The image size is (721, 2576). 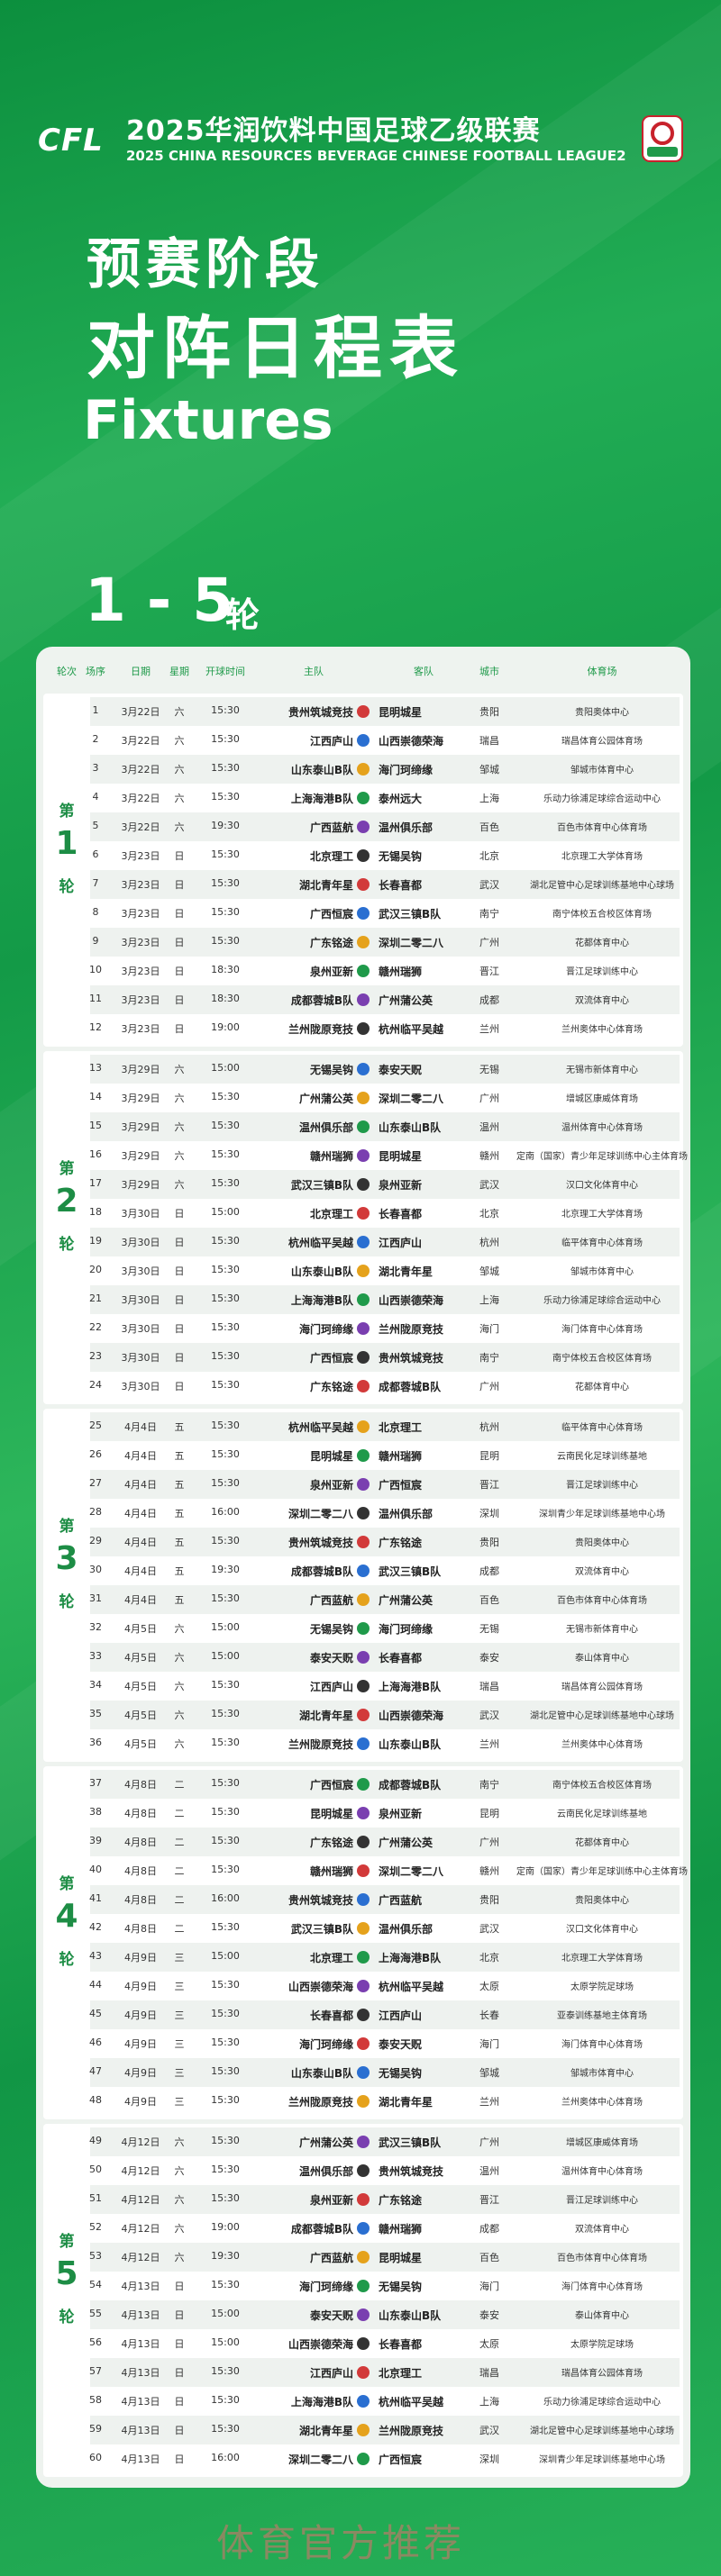 I want to click on away-team: 广西恒宸, so click(x=401, y=1485).